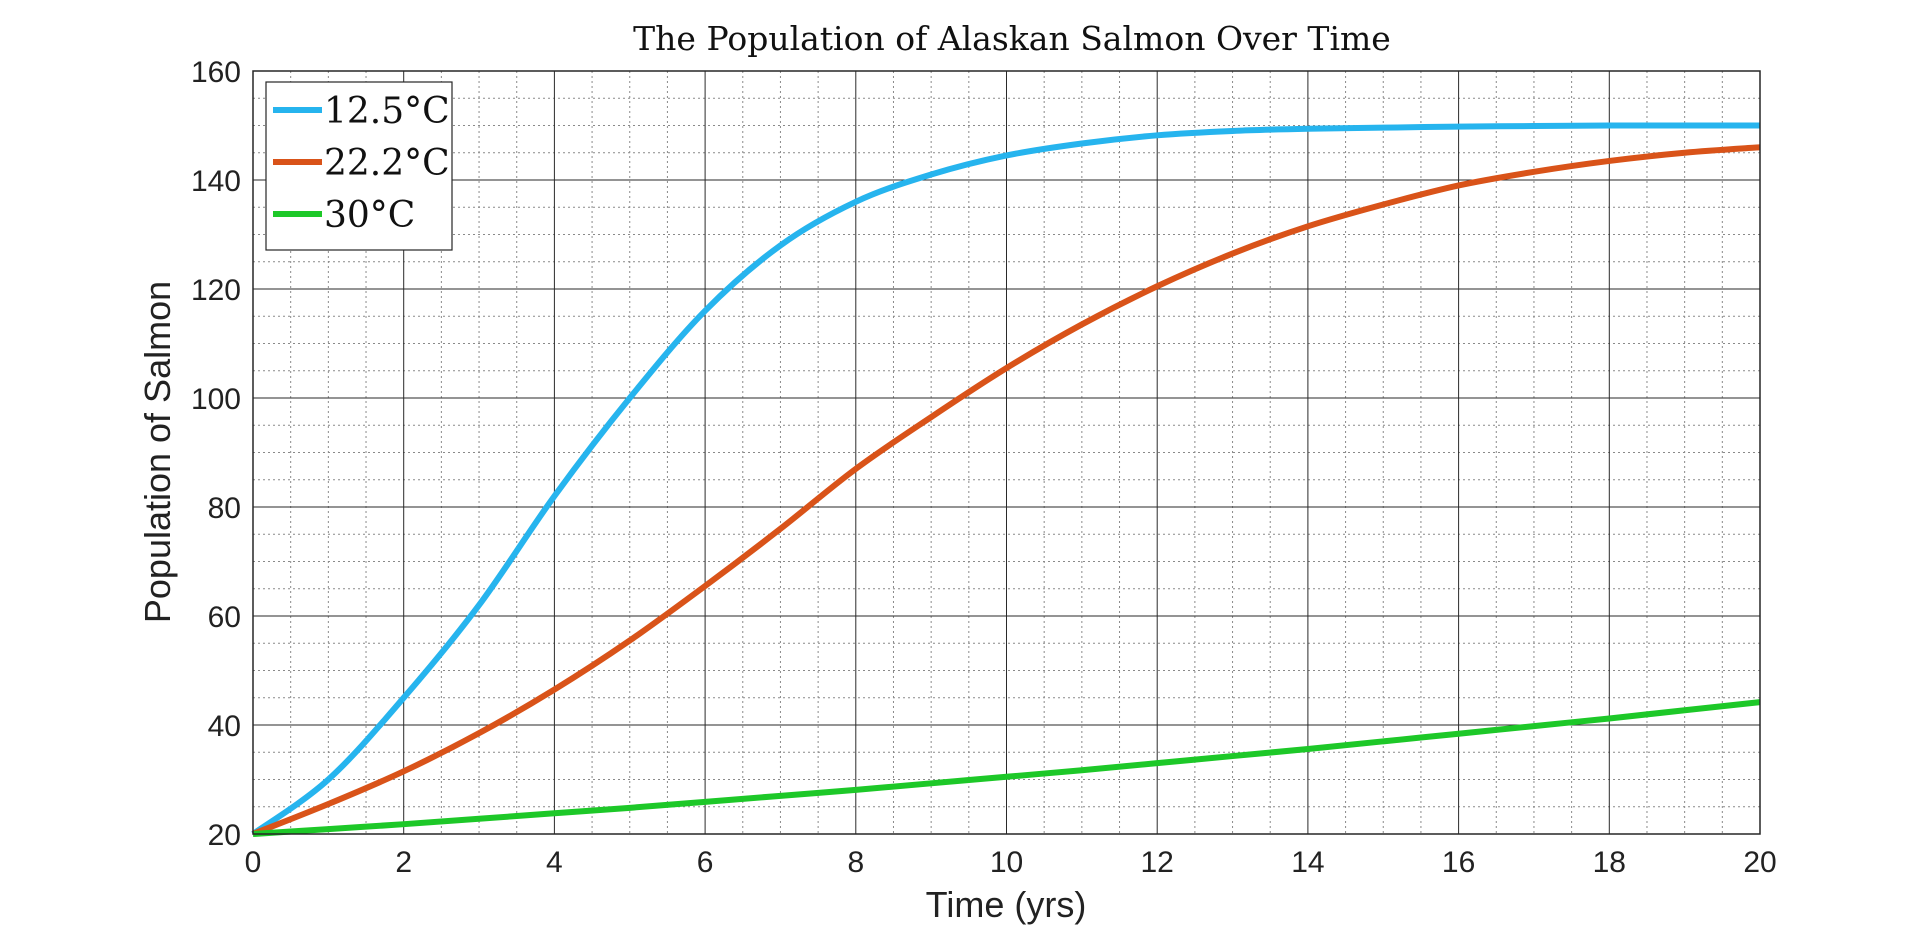  I want to click on y-tick-label: 60, so click(224, 617).